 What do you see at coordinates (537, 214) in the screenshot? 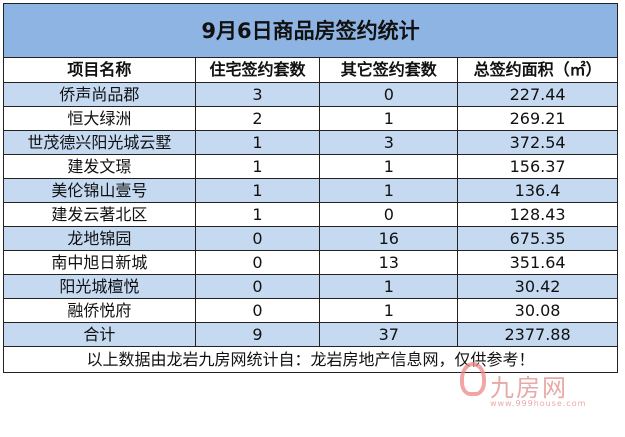
I see `cell-total-area: 128.43` at bounding box center [537, 214].